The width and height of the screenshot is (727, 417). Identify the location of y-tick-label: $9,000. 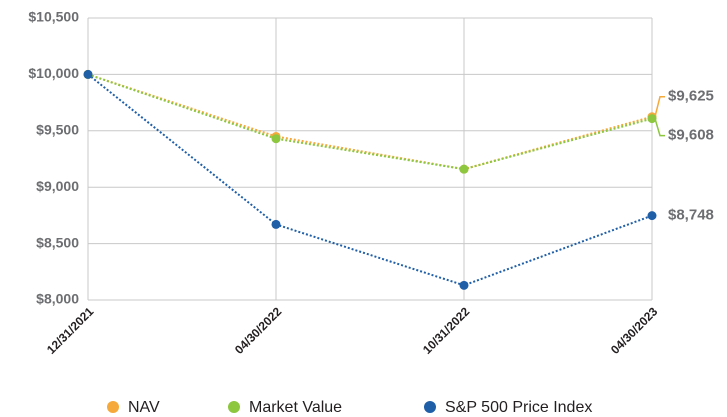
(57, 186).